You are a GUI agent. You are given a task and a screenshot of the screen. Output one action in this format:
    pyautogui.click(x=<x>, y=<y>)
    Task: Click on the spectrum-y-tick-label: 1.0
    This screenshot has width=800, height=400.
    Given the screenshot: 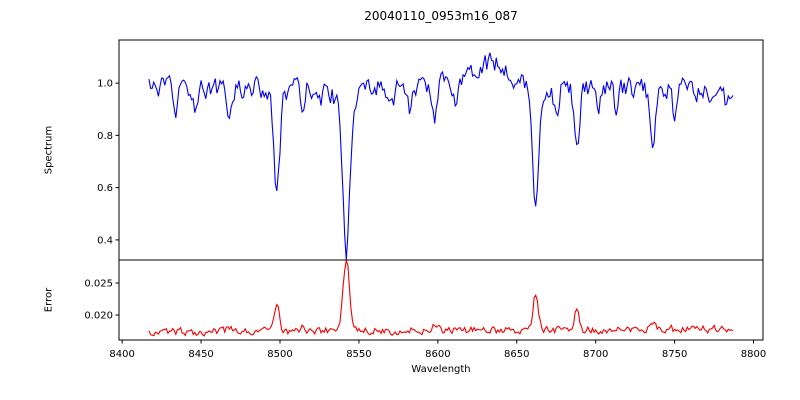 What is the action you would take?
    pyautogui.click(x=105, y=84)
    